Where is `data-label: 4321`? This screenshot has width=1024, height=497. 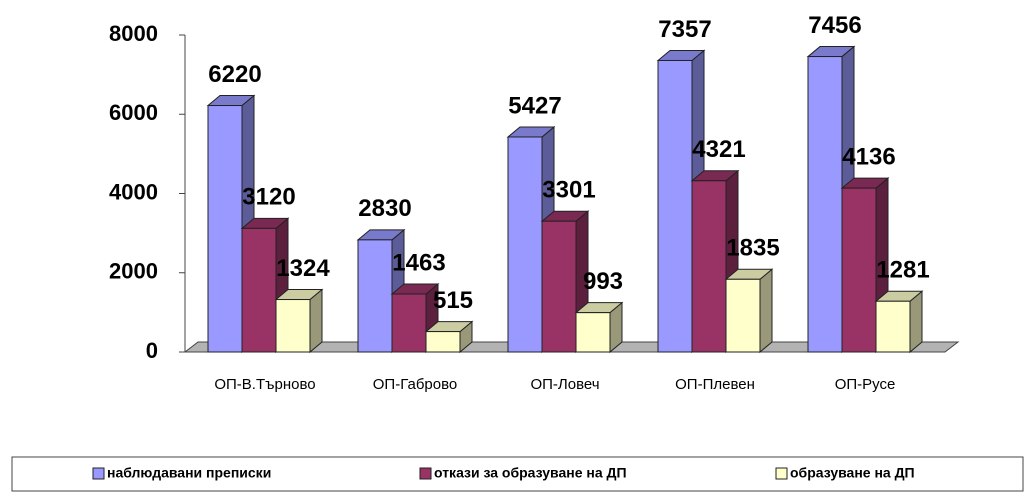 data-label: 4321 is located at coordinates (718, 149).